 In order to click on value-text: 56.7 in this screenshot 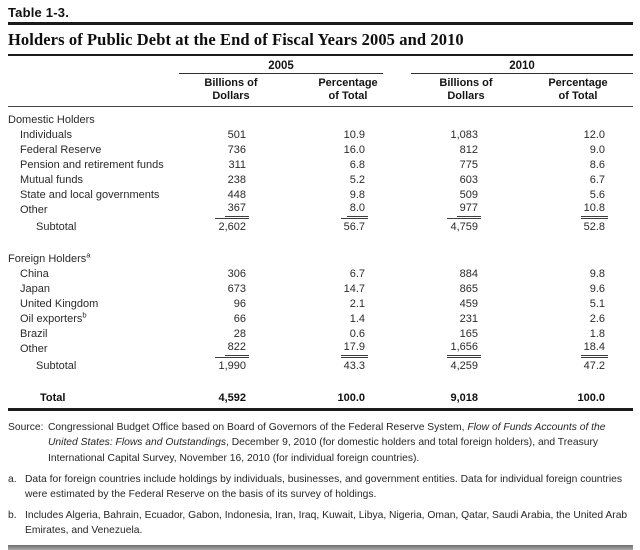, I will do `click(354, 226)`.